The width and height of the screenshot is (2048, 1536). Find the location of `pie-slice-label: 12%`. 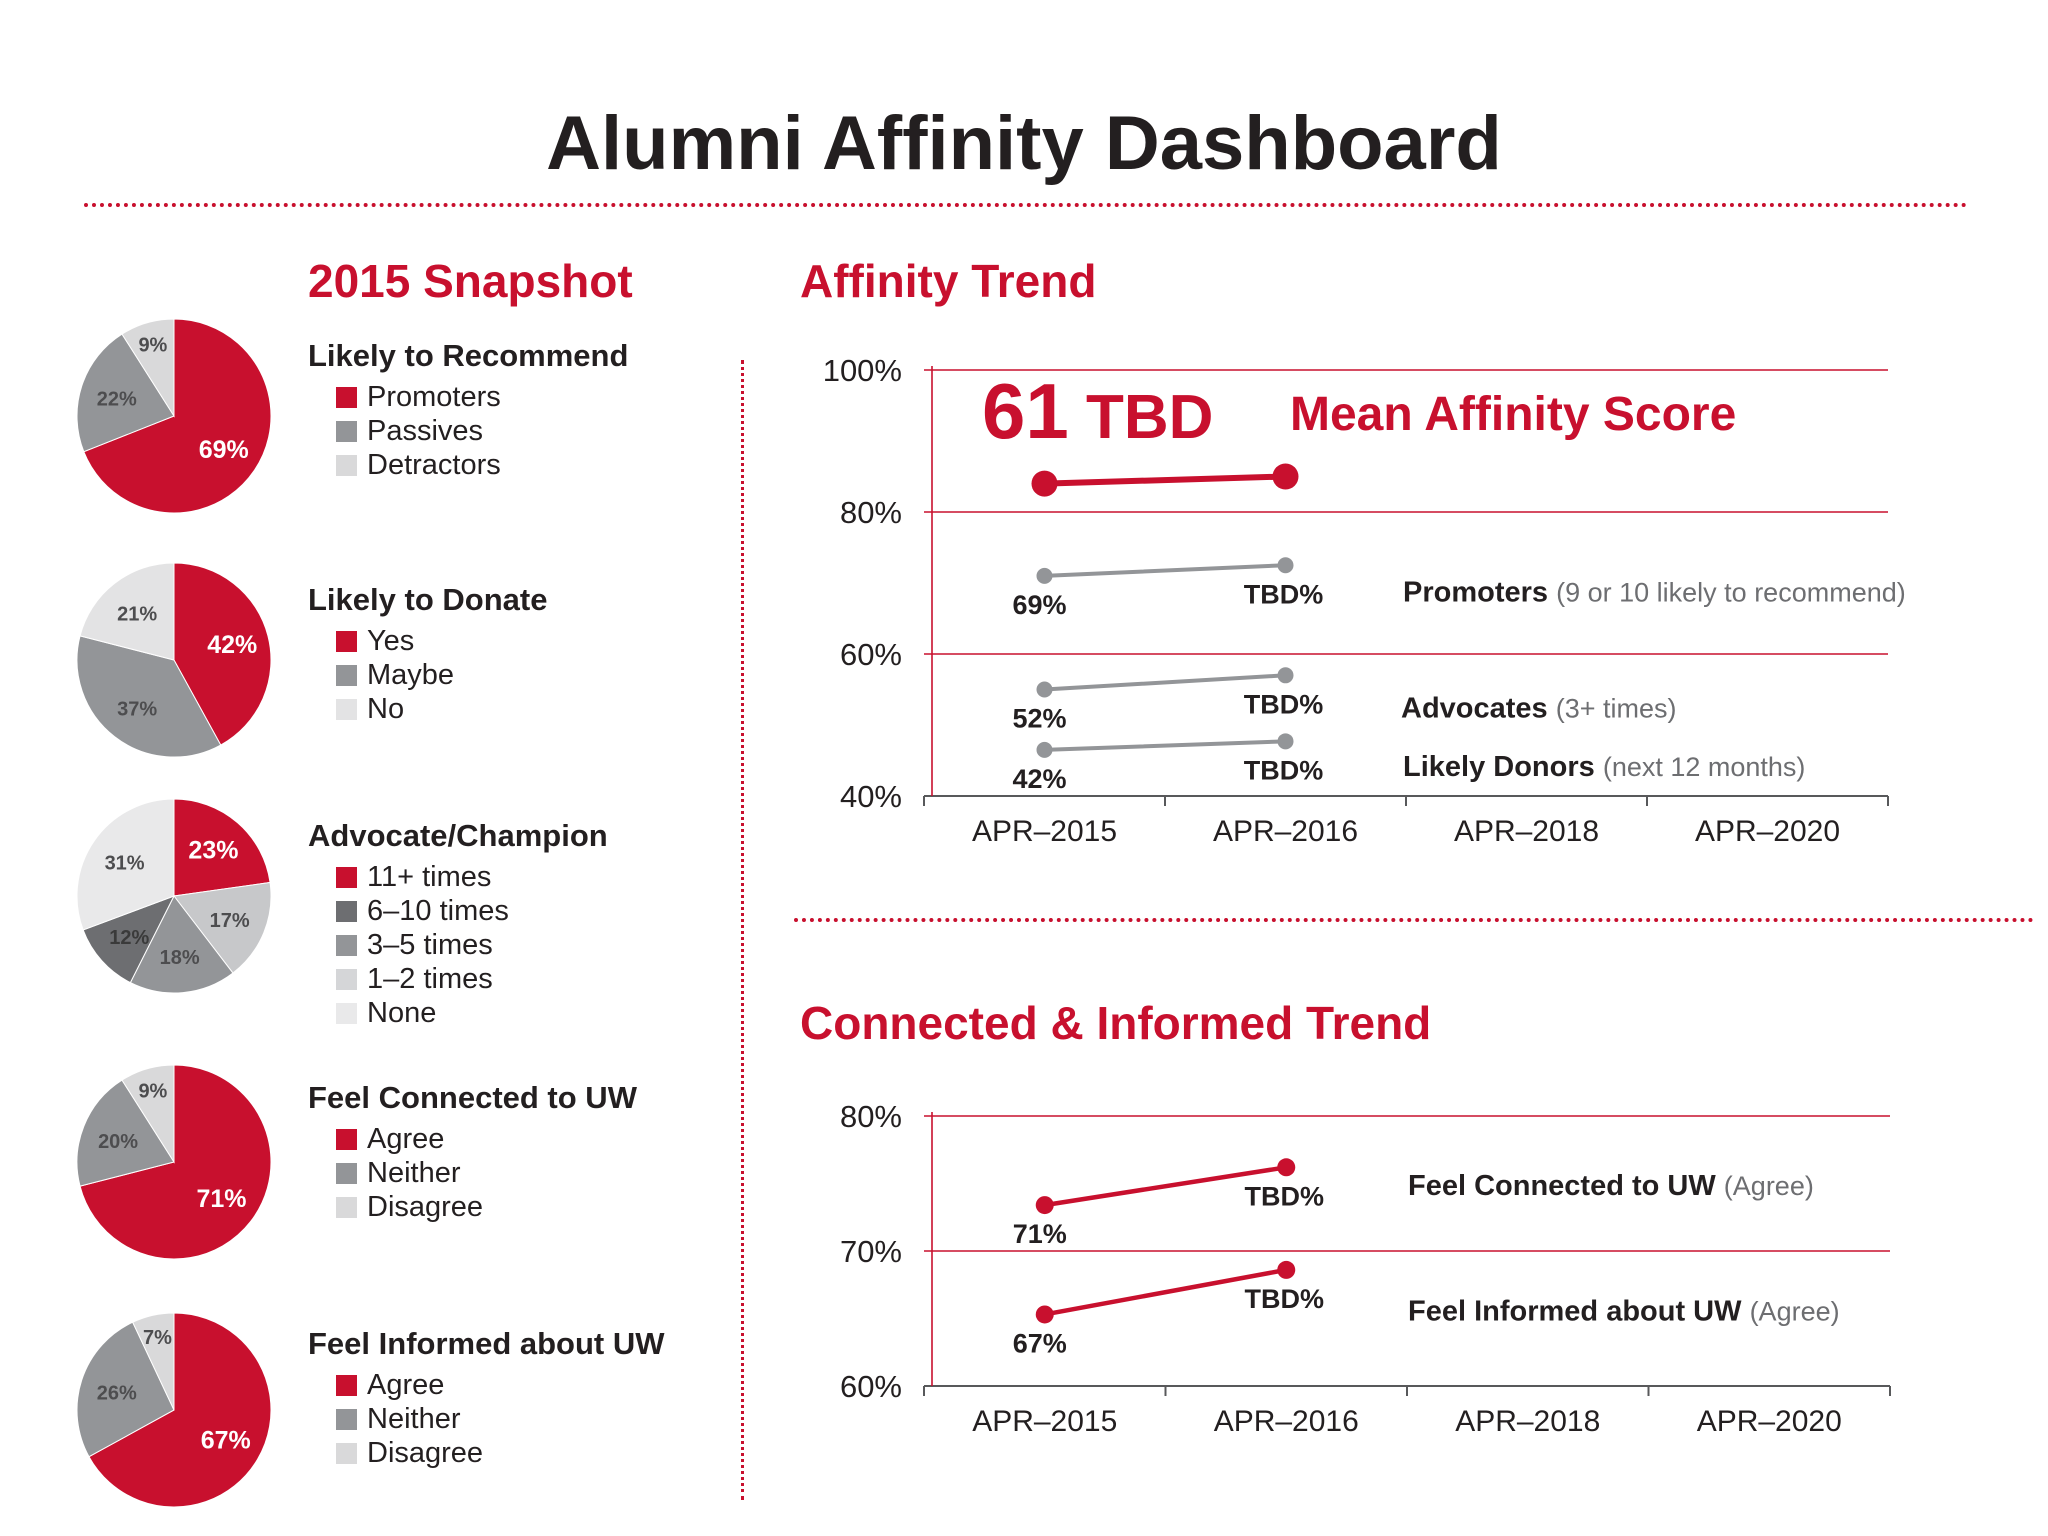

pie-slice-label: 12% is located at coordinates (129, 938).